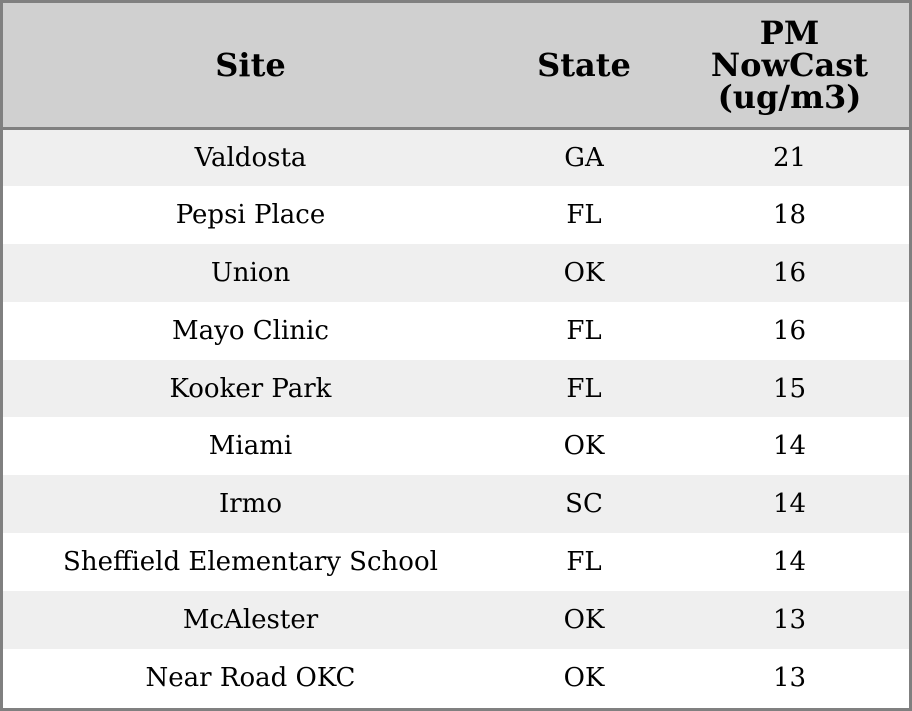 The width and height of the screenshot is (912, 711). I want to click on pm-value-cell: 15, so click(789, 388).